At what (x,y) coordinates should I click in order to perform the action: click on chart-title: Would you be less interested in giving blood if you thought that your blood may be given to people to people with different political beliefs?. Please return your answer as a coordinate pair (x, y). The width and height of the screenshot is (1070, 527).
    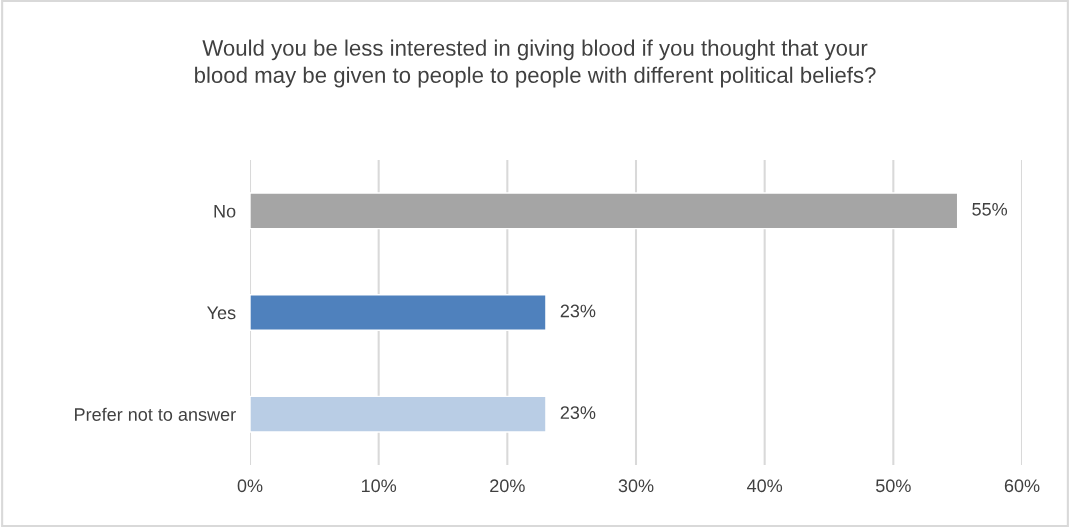
    Looking at the image, I should click on (535, 63).